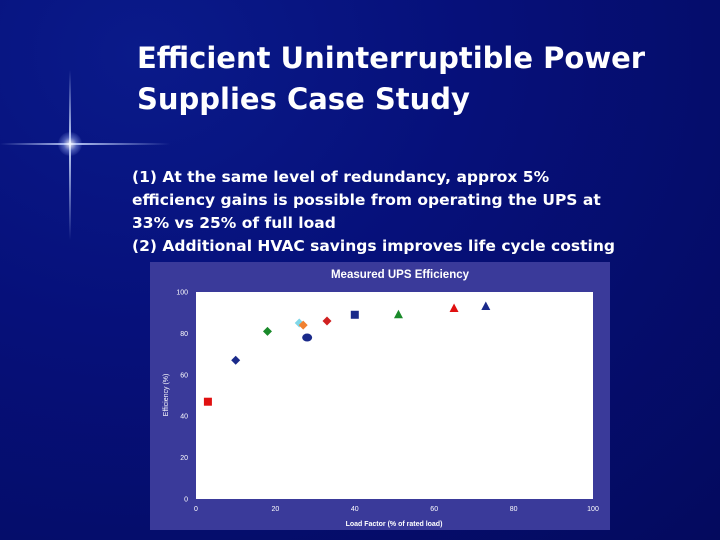  What do you see at coordinates (593, 509) in the screenshot?
I see `x-tick-label-5: 100` at bounding box center [593, 509].